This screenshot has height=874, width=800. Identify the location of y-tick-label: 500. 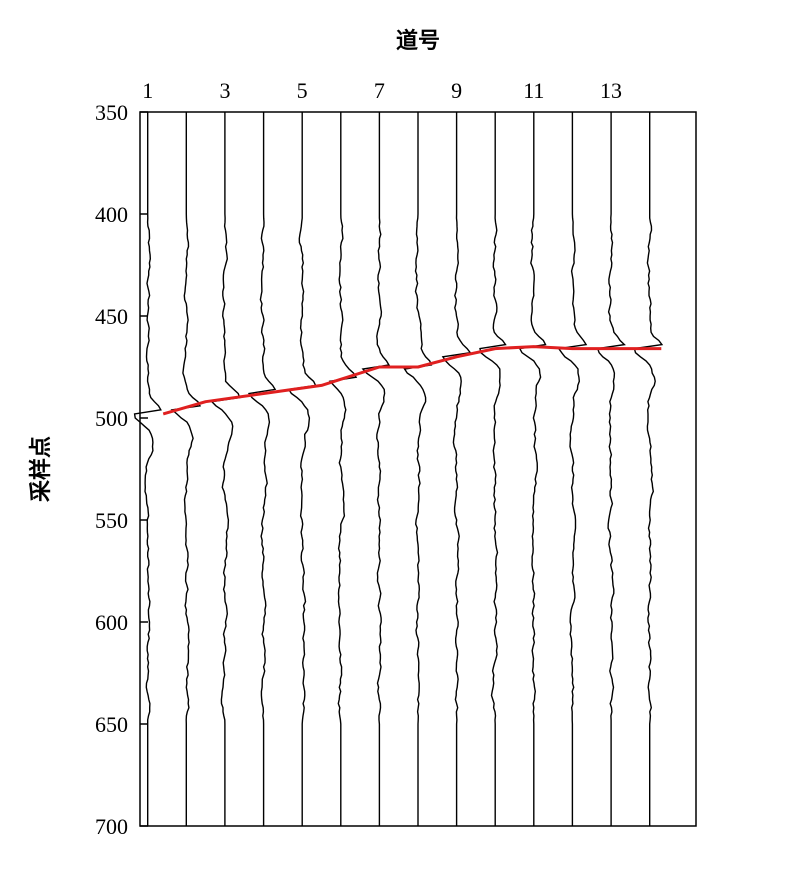
(111, 418).